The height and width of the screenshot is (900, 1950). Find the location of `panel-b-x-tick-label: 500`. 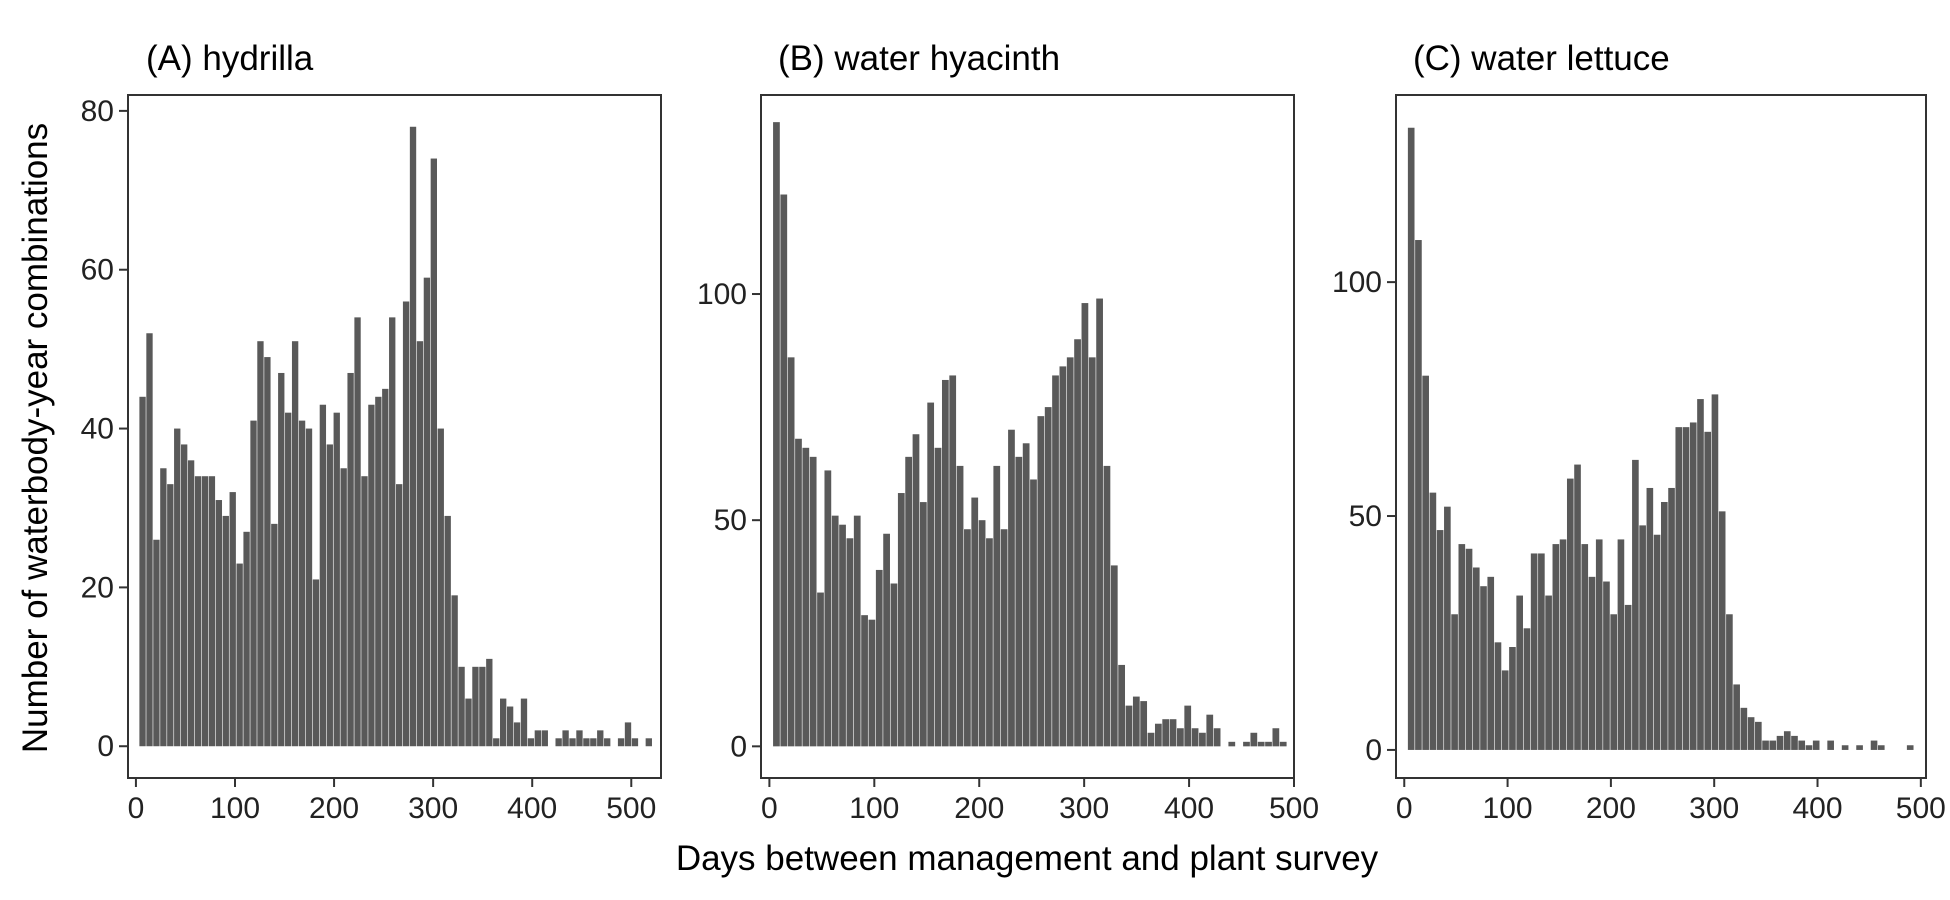

panel-b-x-tick-label: 500 is located at coordinates (1294, 808).